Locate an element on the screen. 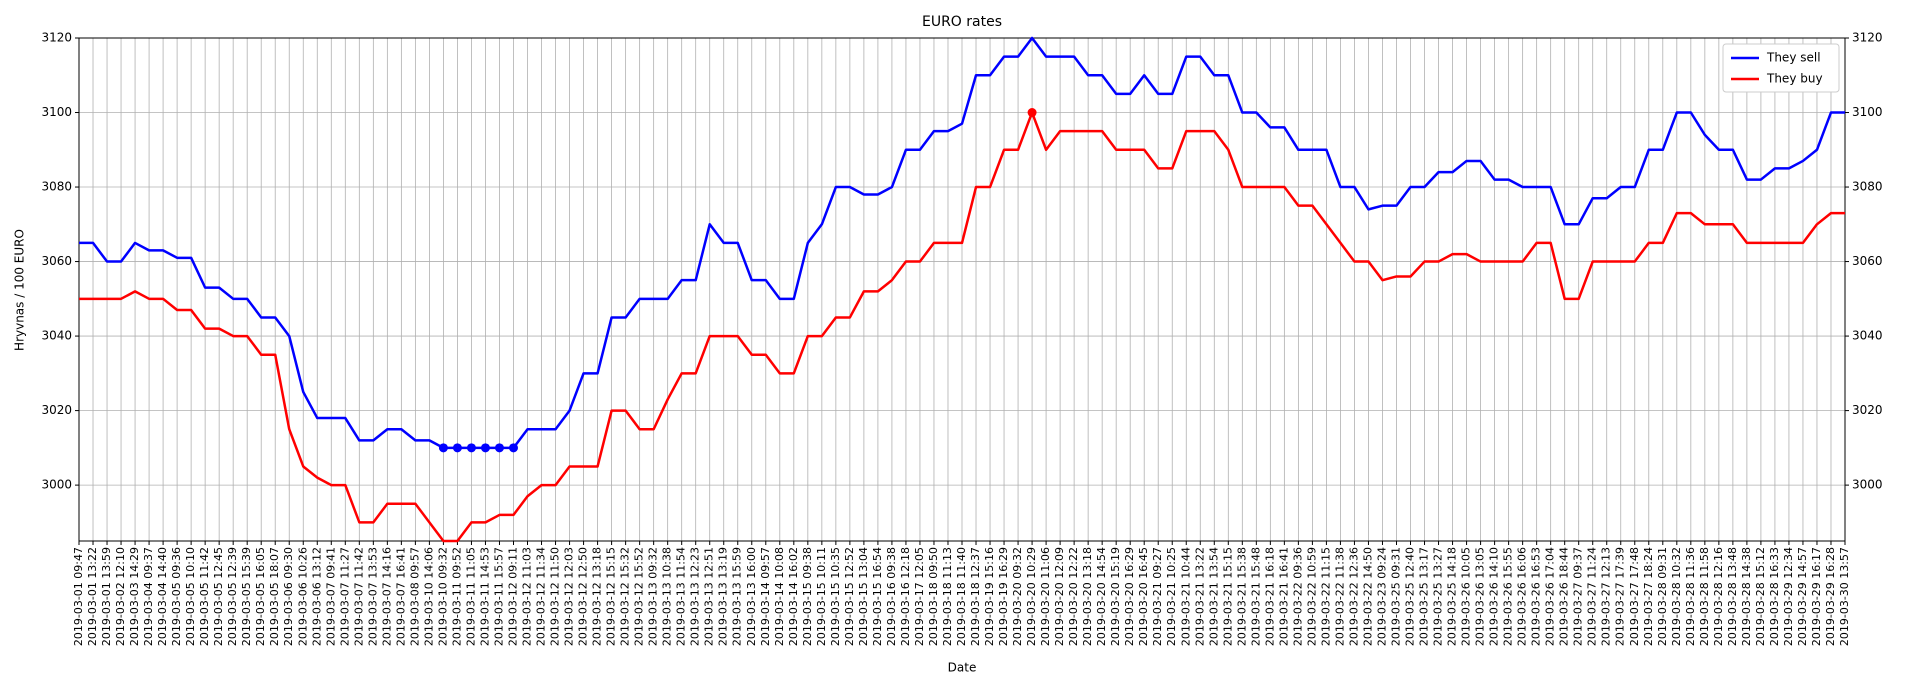 This screenshot has width=1906, height=691. x-tick-label: 2019-03-16 09:38 is located at coordinates (891, 596).